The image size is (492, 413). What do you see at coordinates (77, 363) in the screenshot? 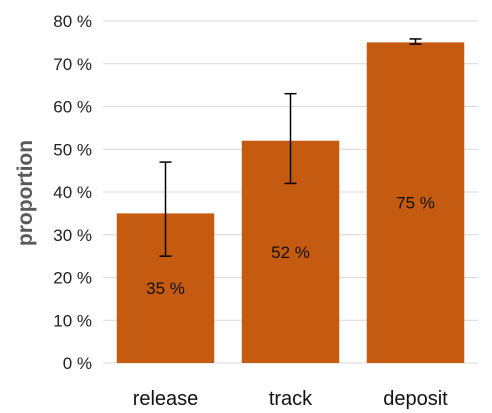
I see `y-tick-label: 0 %` at bounding box center [77, 363].